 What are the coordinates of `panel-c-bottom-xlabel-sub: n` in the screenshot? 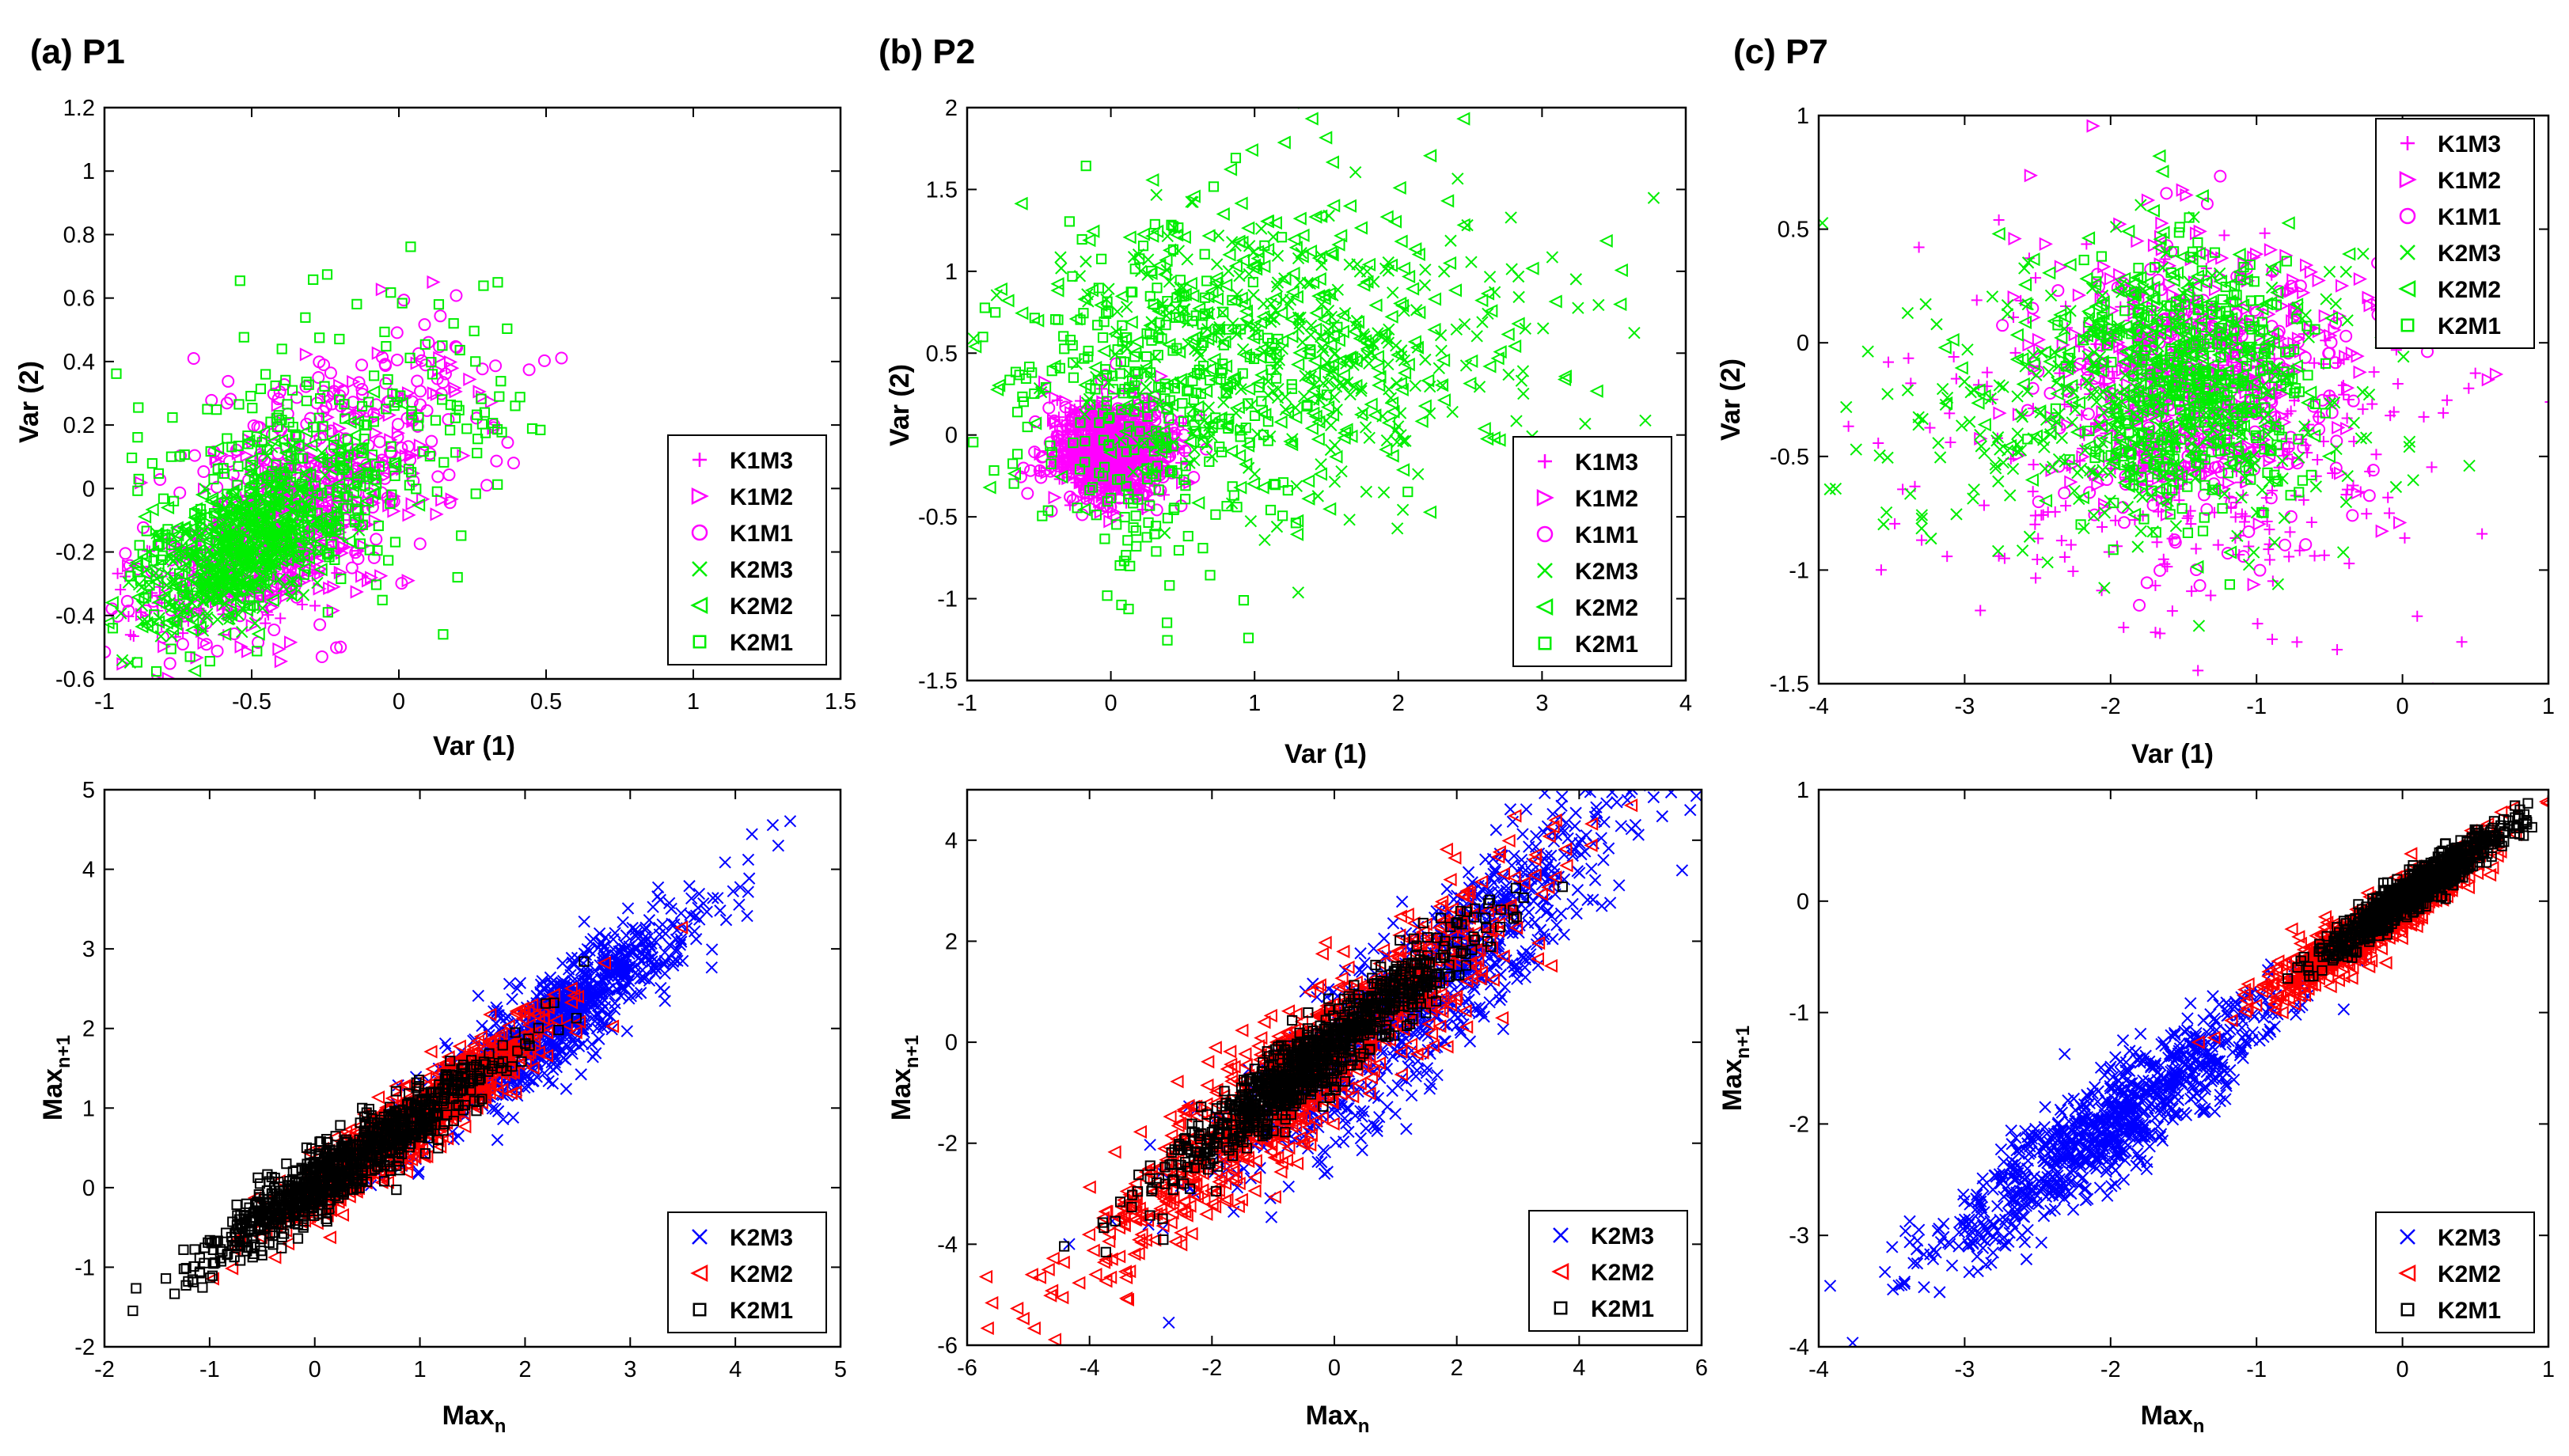 It's located at (2199, 1426).